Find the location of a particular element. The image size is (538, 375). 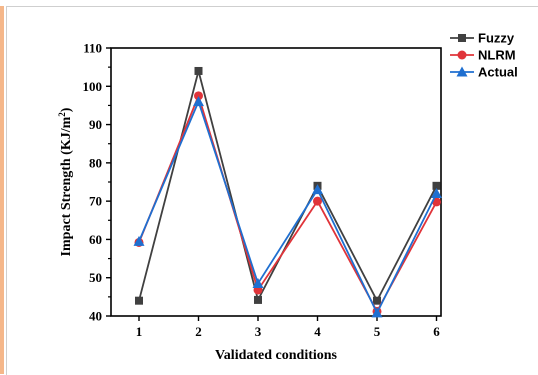

y-axis: 40 50 60 70 80 90 100 110 is located at coordinates (97, 182).